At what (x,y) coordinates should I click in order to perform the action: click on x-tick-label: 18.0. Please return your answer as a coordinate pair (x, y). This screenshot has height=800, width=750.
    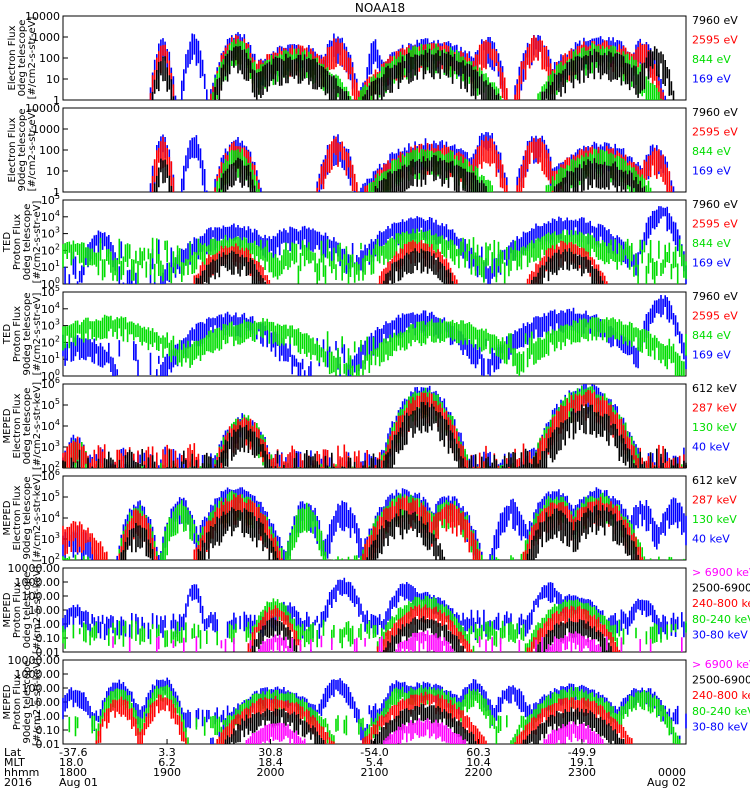
    Looking at the image, I should click on (71, 762).